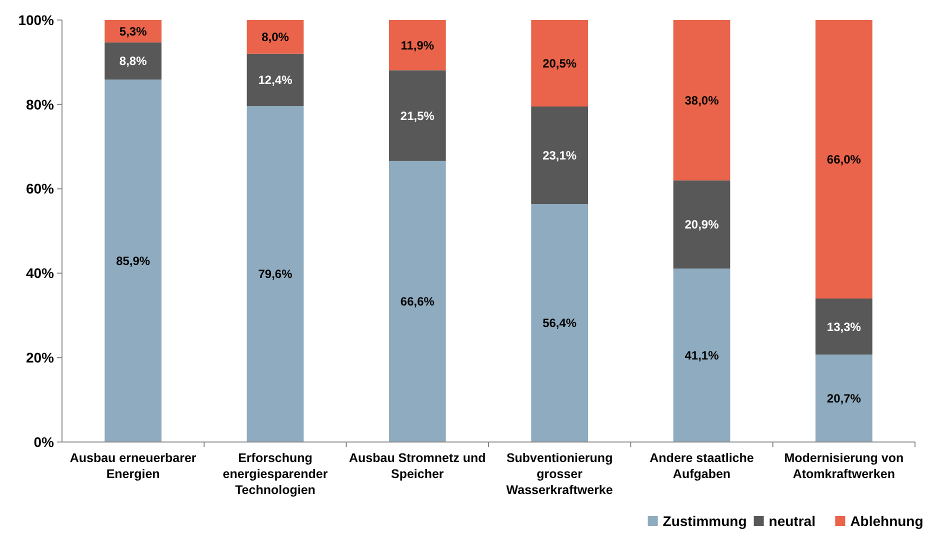  What do you see at coordinates (792, 520) in the screenshot?
I see `legend-label: neutral` at bounding box center [792, 520].